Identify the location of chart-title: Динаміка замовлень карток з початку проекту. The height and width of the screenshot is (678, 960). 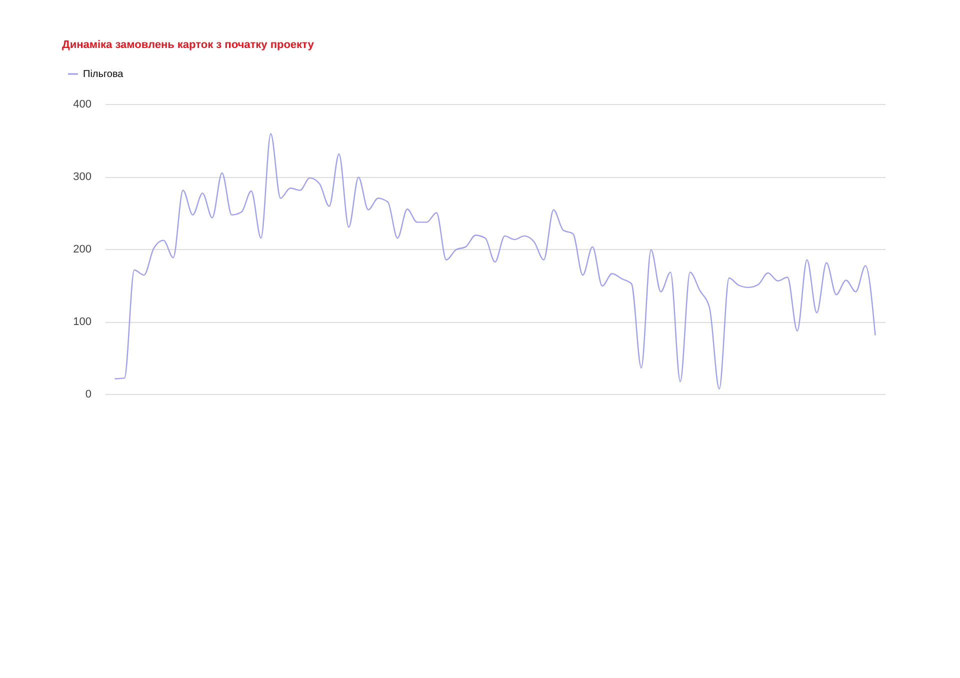
(188, 45).